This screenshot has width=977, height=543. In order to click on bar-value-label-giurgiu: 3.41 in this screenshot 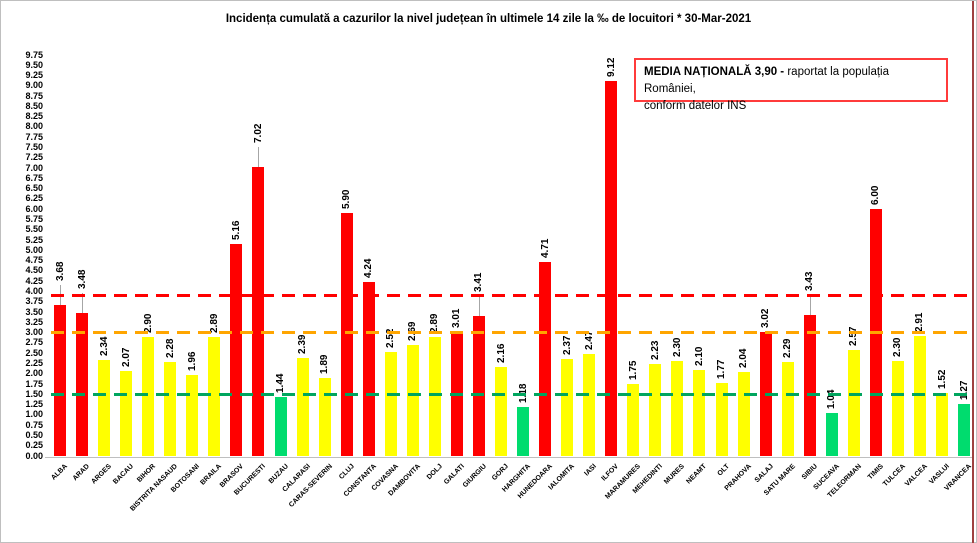, I will do `click(479, 282)`.